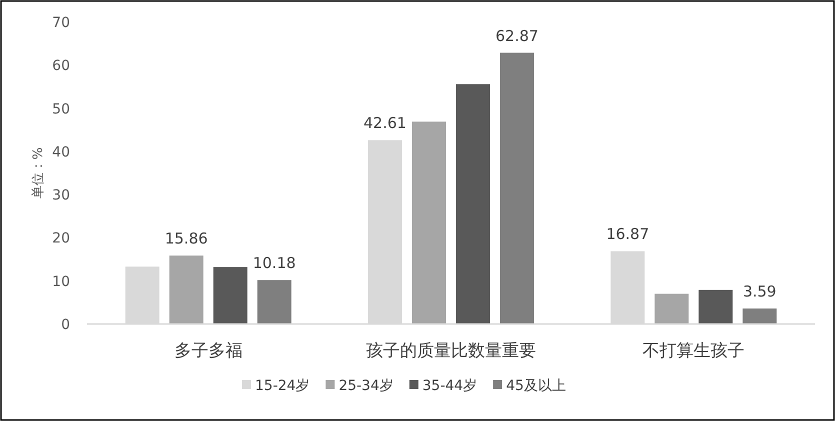  I want to click on x-tick-label: 不打算生孩子, so click(693, 351).